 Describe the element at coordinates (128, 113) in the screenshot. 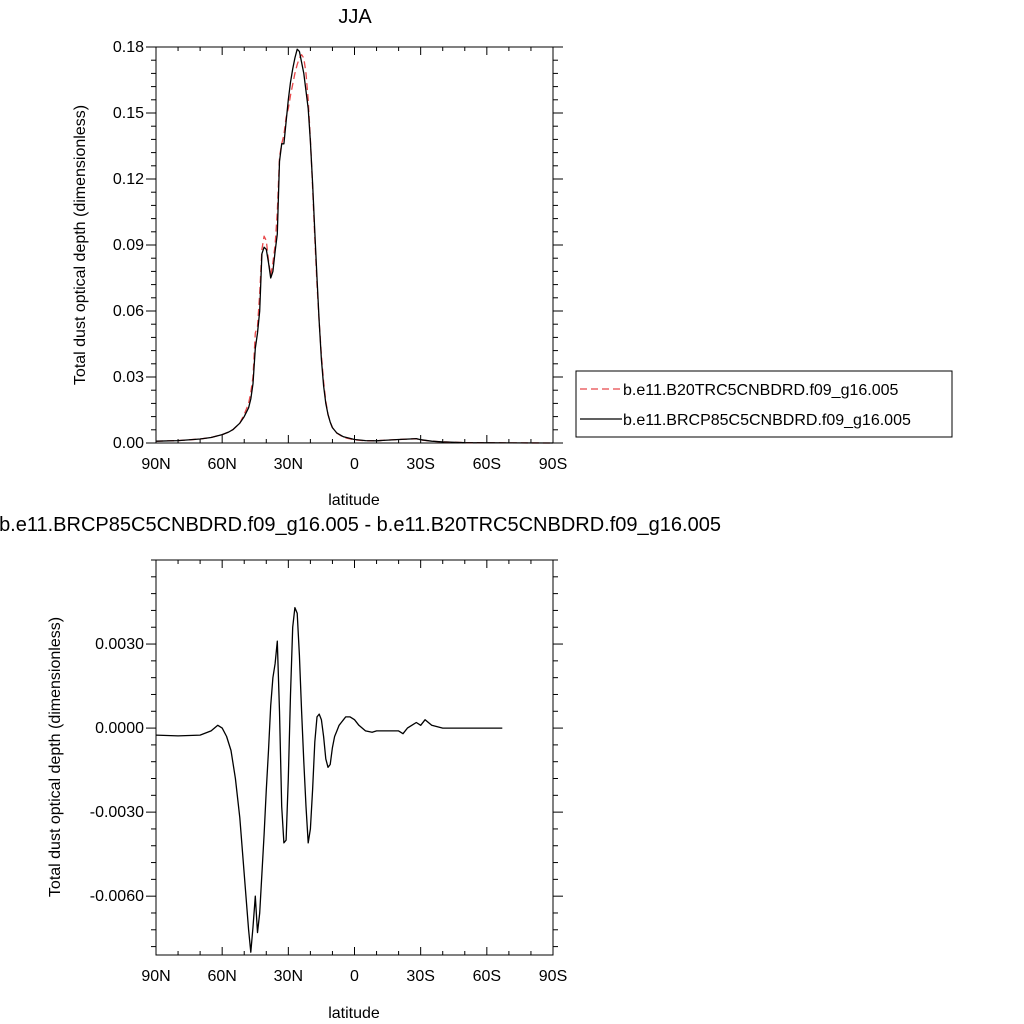

I see `top-y-tick-label: 0.15` at that location.